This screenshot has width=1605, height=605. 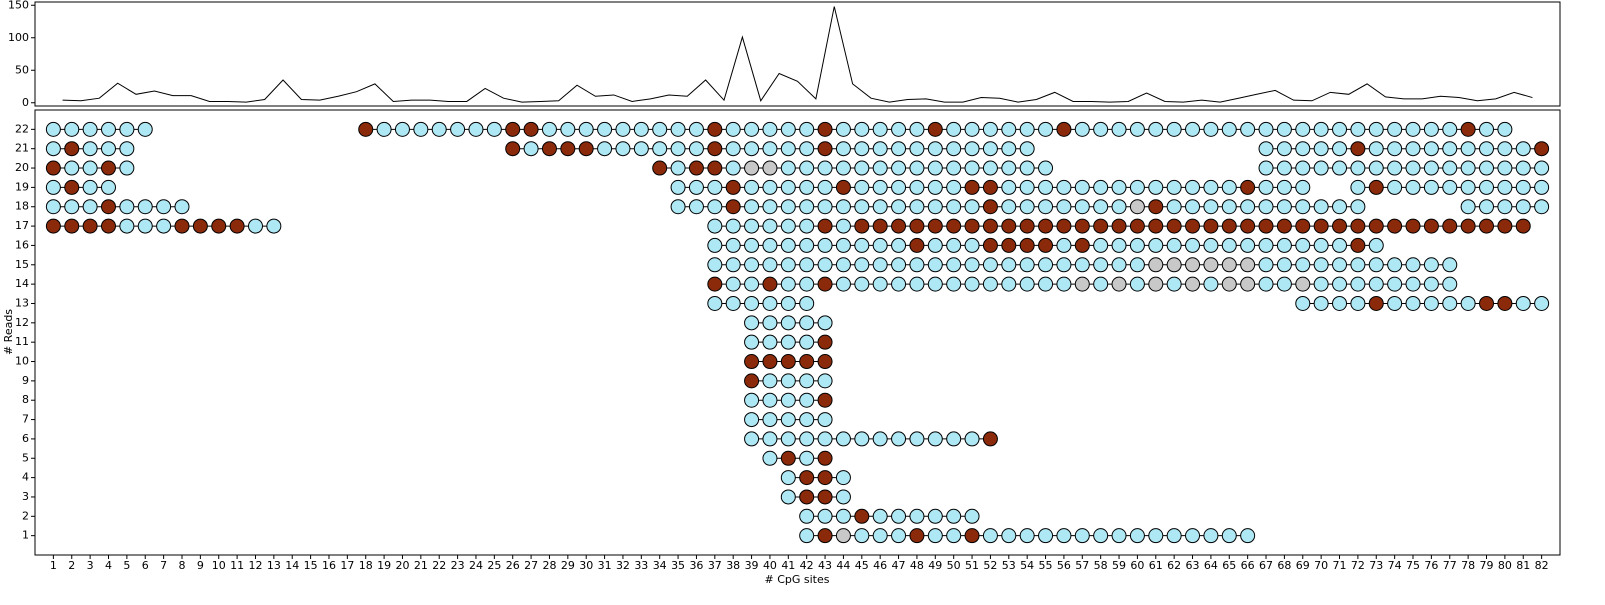 What do you see at coordinates (1156, 565) in the screenshot?
I see `x-tick-label: 61` at bounding box center [1156, 565].